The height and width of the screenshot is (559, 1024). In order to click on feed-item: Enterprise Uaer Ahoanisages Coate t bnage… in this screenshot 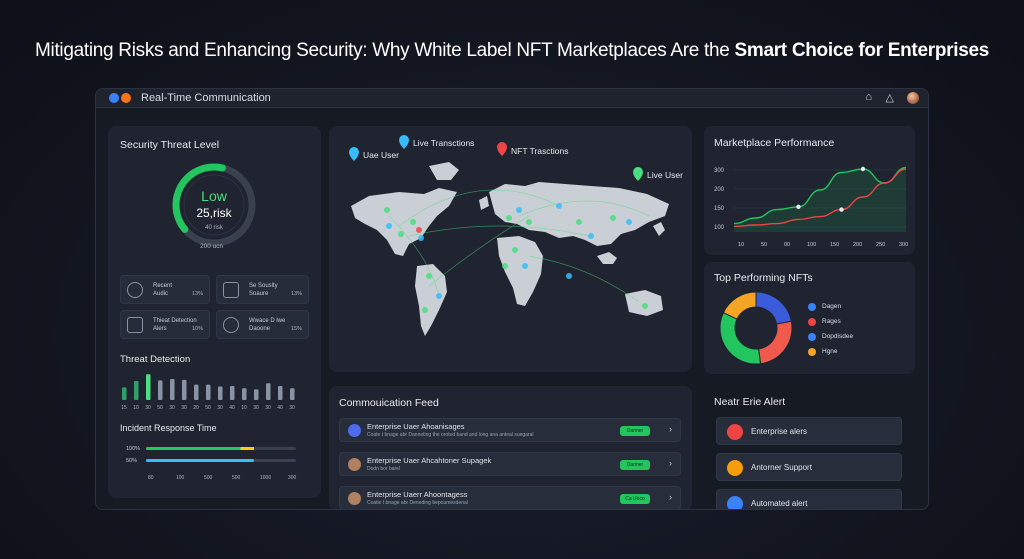, I will do `click(510, 430)`.